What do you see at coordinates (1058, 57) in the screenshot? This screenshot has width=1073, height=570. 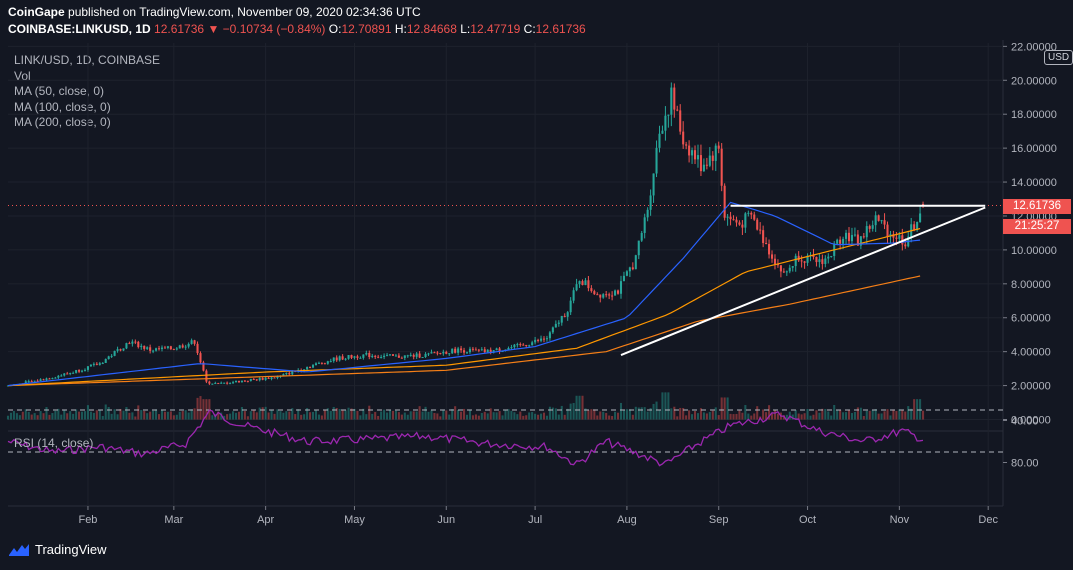 I see `currency-label: USD` at bounding box center [1058, 57].